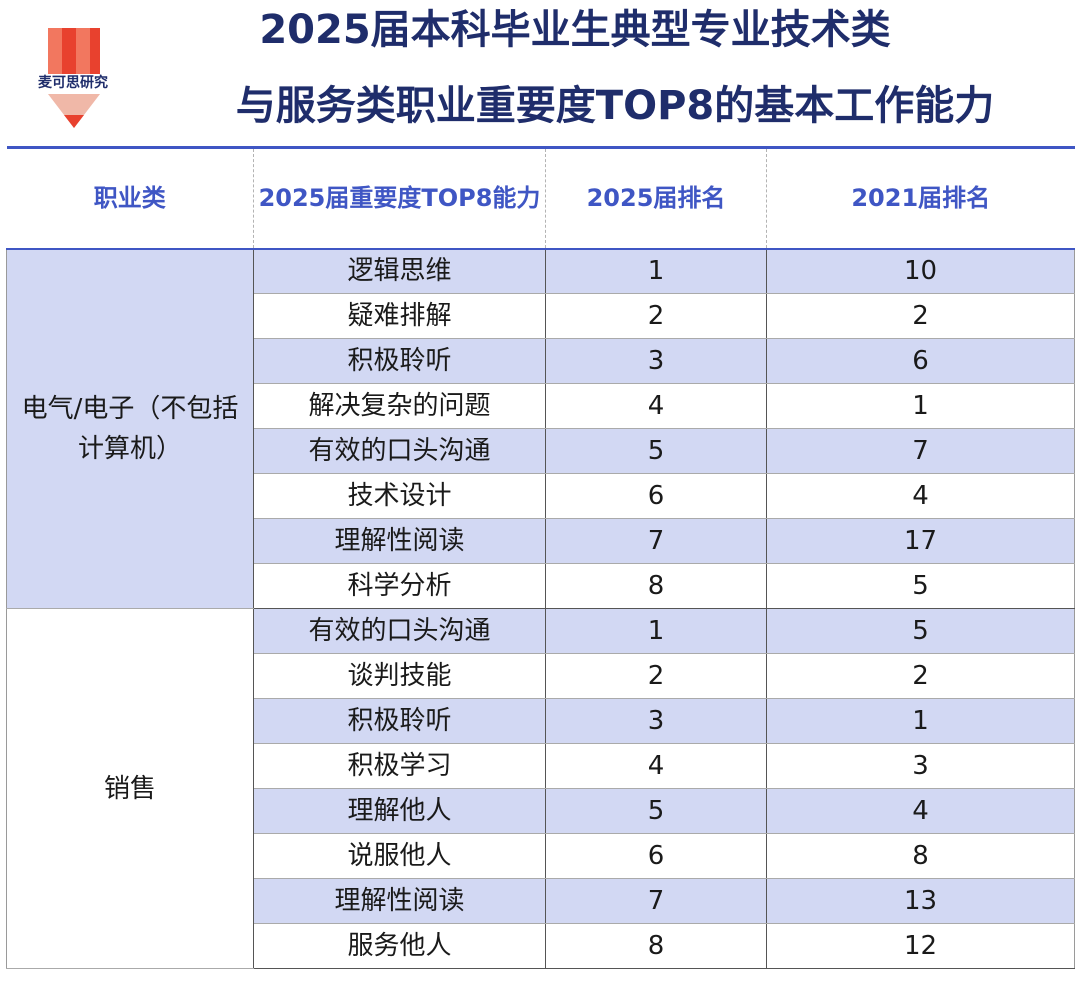 This screenshot has width=1080, height=982. I want to click on ability-cell: 逻辑思维, so click(399, 271).